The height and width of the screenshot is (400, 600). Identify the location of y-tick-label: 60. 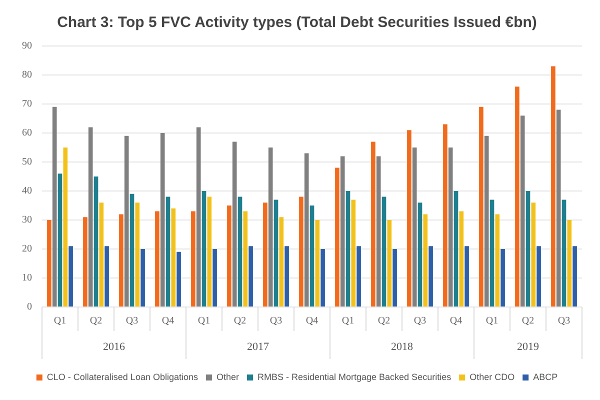
(27, 133).